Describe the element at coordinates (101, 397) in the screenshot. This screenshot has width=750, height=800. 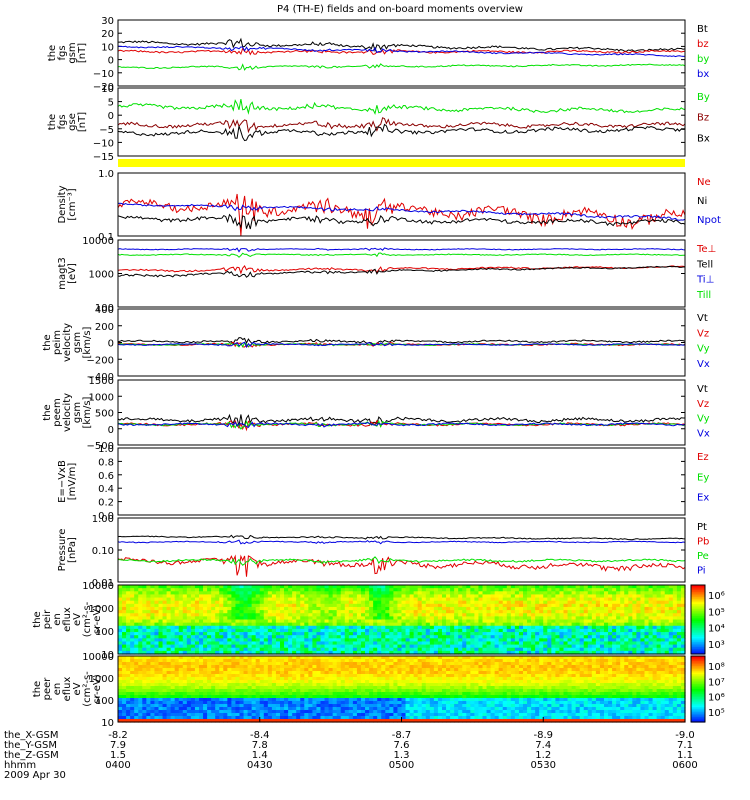
I see `ytick-label: 1000` at that location.